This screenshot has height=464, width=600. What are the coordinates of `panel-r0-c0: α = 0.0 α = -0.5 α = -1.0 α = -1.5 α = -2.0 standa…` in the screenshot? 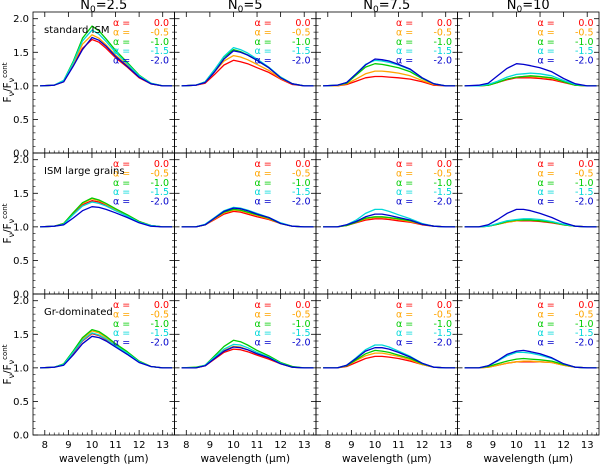 It's located at (103, 82).